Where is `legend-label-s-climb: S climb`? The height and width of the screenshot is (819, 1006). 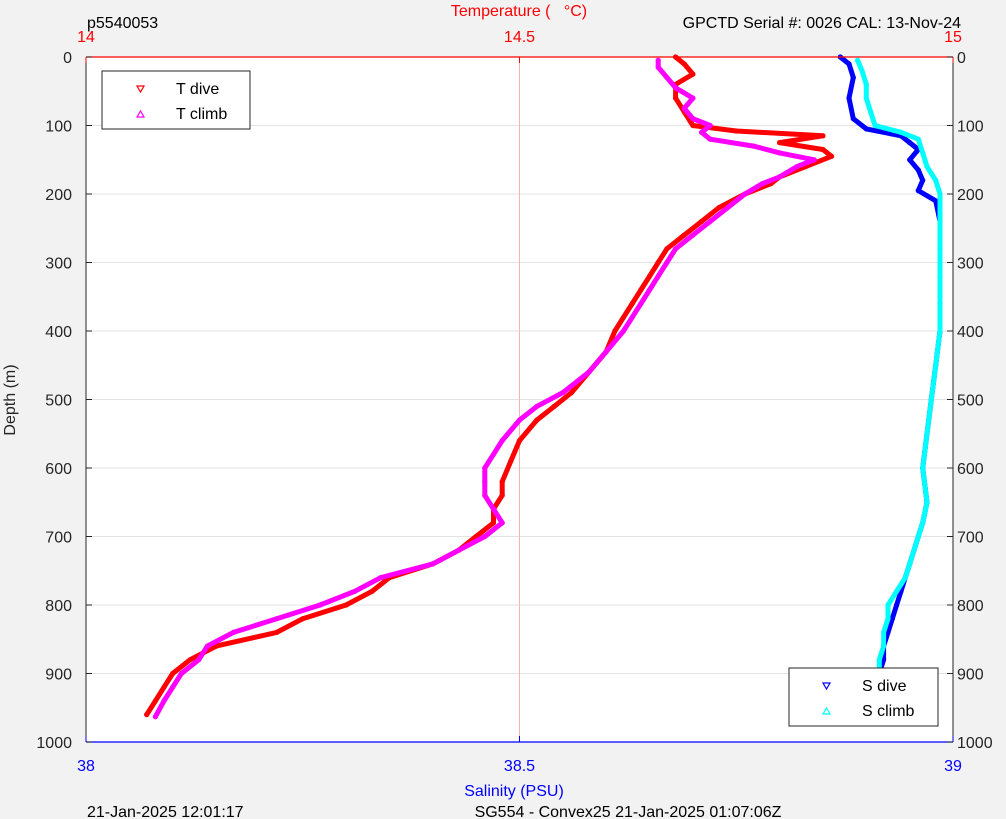 legend-label-s-climb: S climb is located at coordinates (888, 711).